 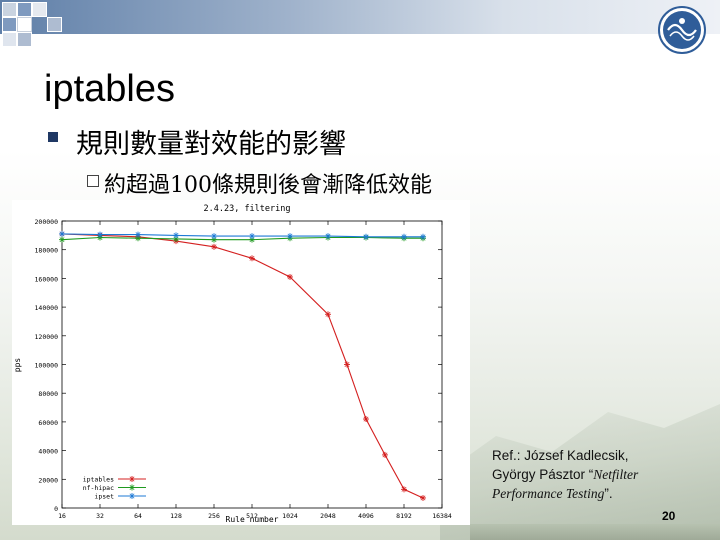 What do you see at coordinates (53, 137) in the screenshot?
I see `bullet-square-icon` at bounding box center [53, 137].